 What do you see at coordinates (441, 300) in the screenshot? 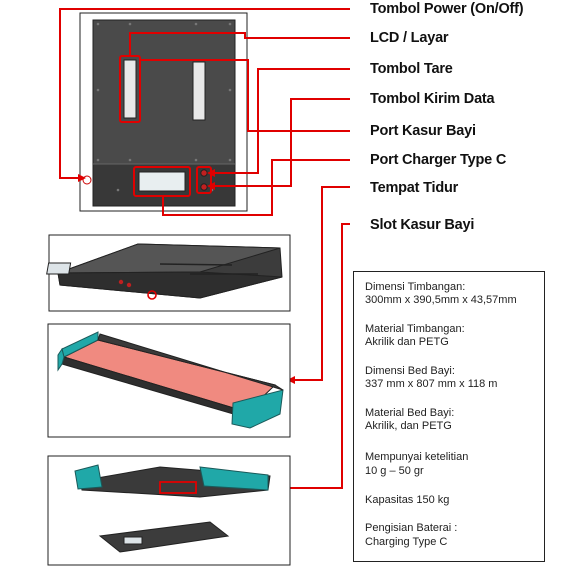
I see `spec-value: 300mm x 390,5mm x 43,57mm` at bounding box center [441, 300].